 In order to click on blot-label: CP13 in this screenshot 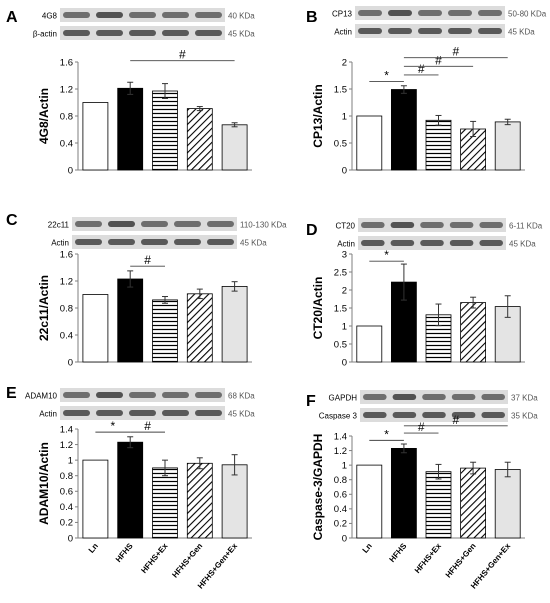, I will do `click(342, 14)`.